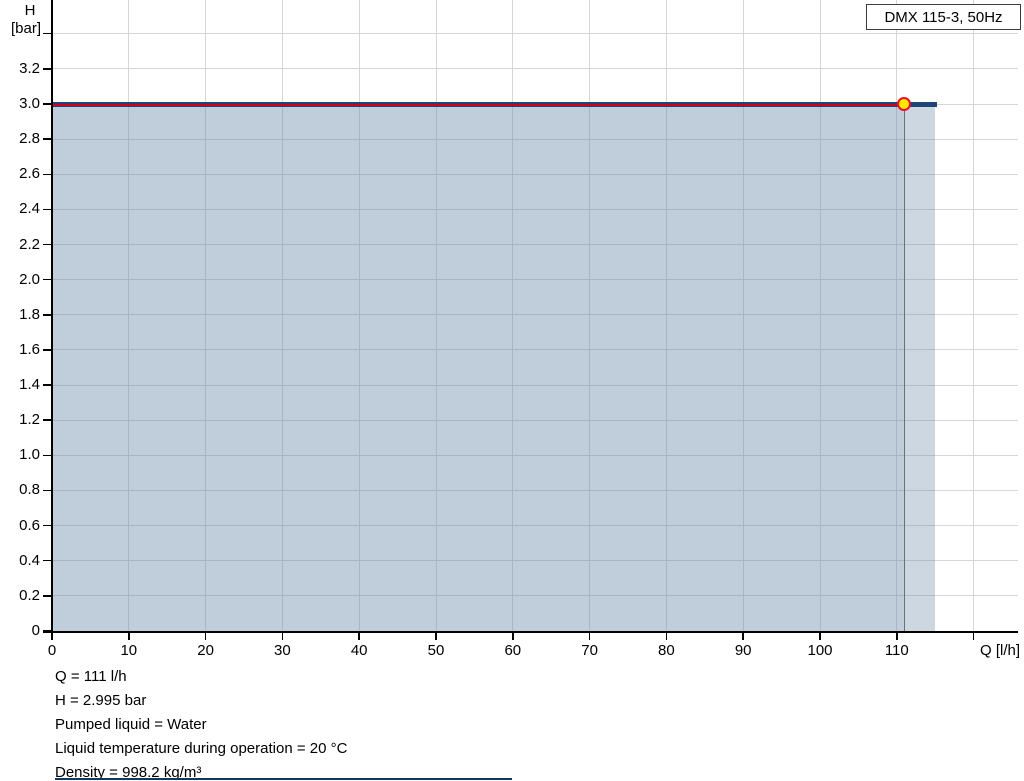  Describe the element at coordinates (282, 650) in the screenshot. I see `x-tick-label: 30` at that location.